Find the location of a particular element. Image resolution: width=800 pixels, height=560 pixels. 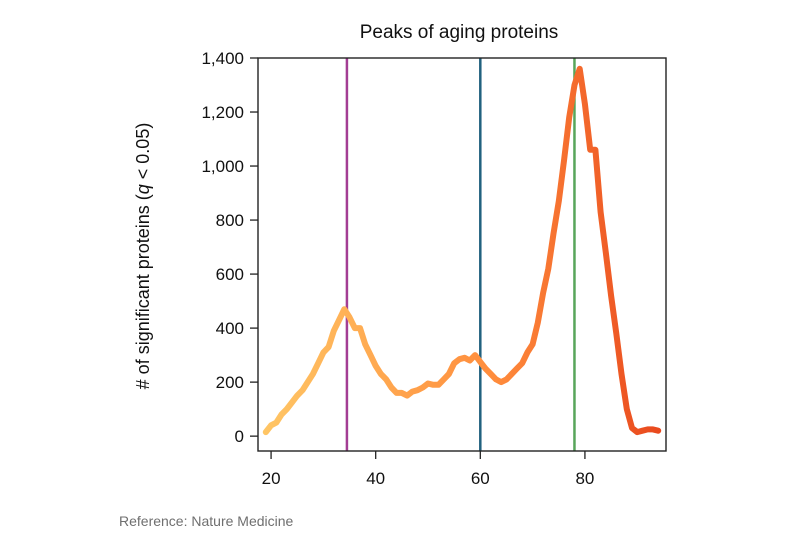

y-tick-label: 400 is located at coordinates (230, 328).